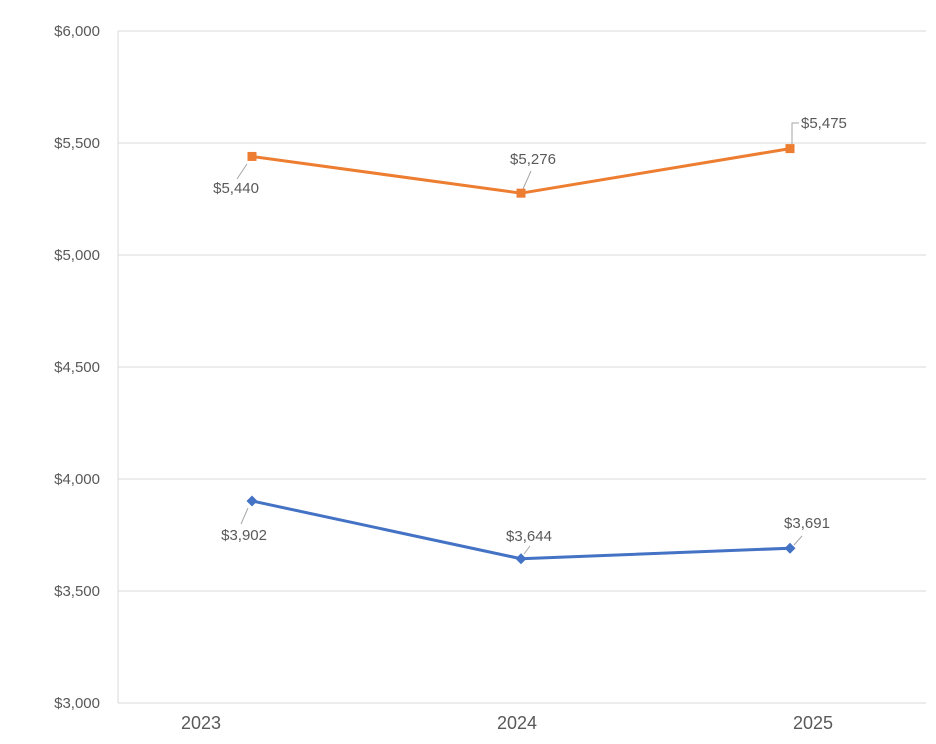  Describe the element at coordinates (824, 123) in the screenshot. I see `data-label: $5,475` at that location.